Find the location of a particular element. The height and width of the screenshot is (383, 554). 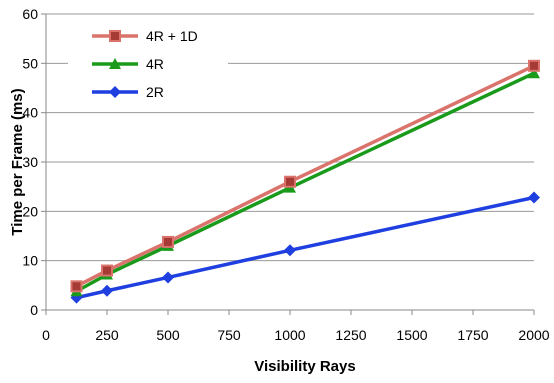

y-tick-label: 10 is located at coordinates (30, 261).